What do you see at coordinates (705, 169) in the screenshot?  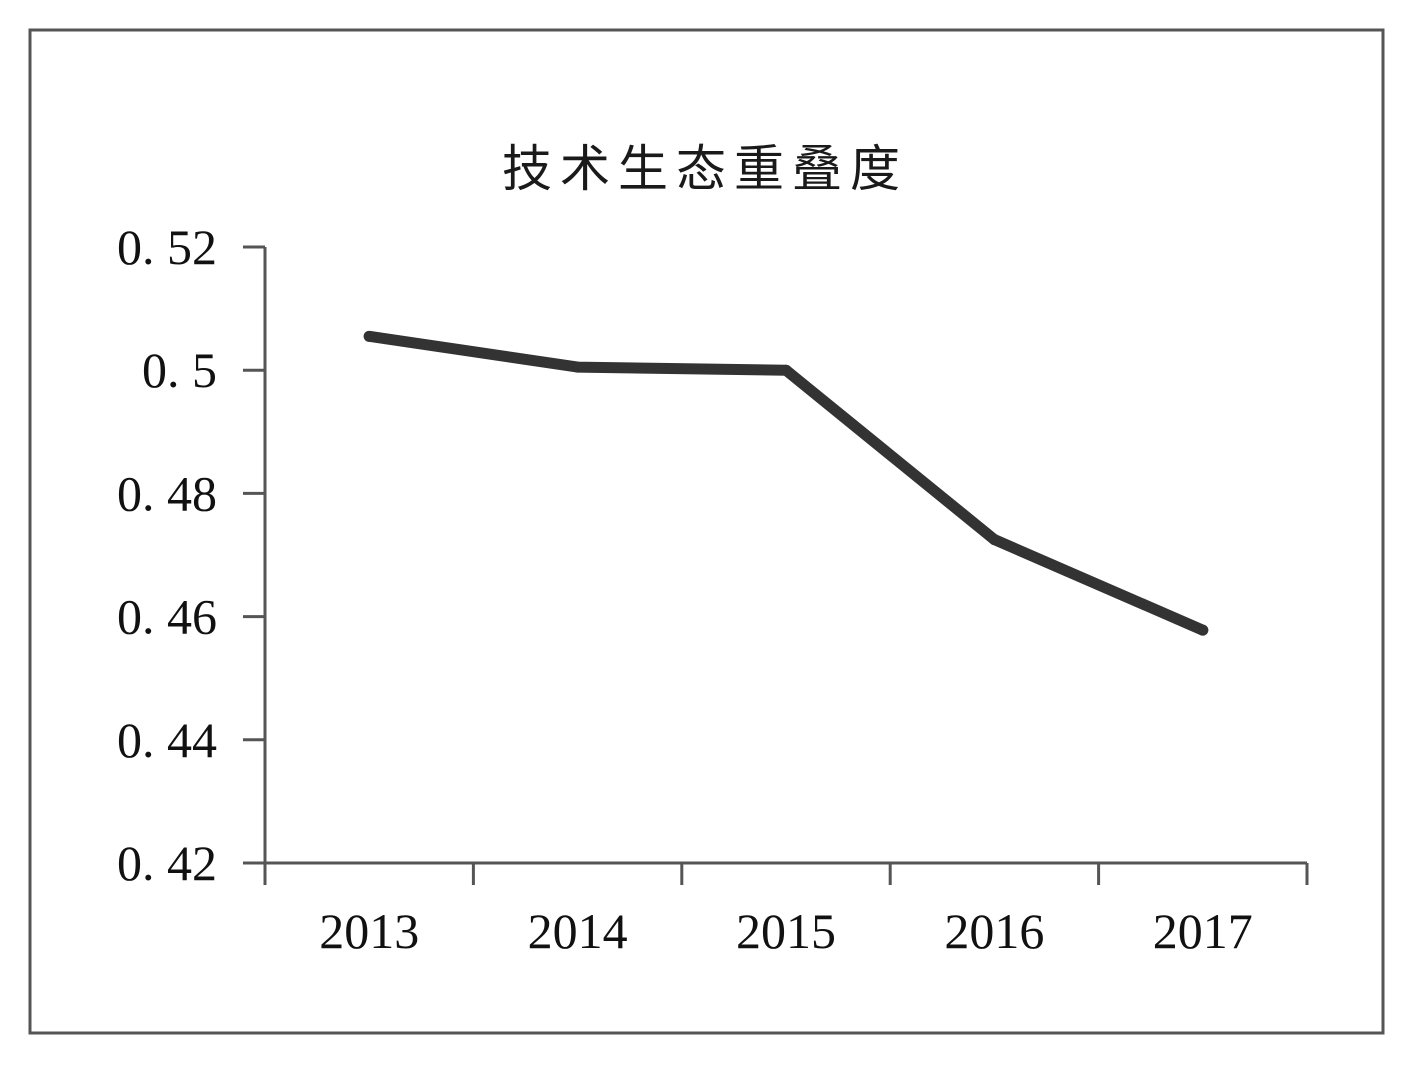 I see `chart-title: 技术生态重叠度` at bounding box center [705, 169].